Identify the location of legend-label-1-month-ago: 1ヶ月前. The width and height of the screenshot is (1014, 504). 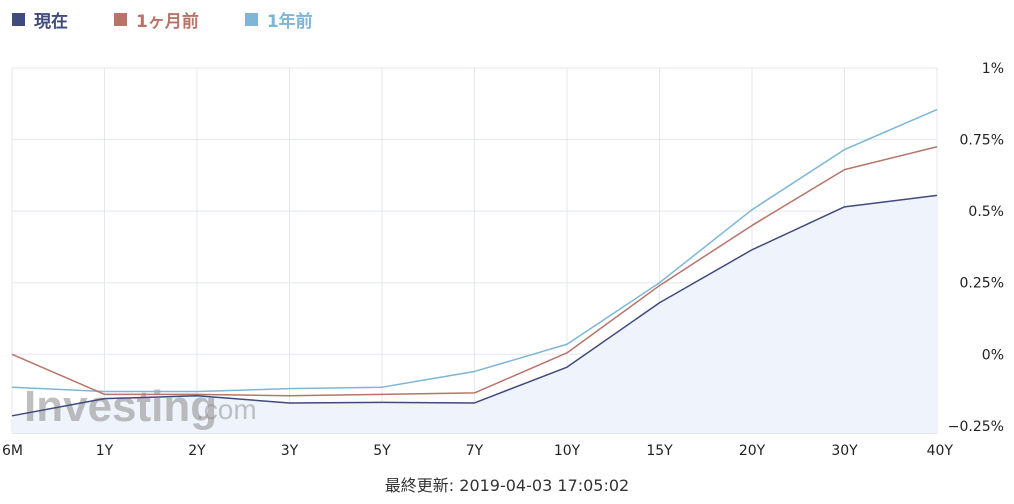
(167, 21).